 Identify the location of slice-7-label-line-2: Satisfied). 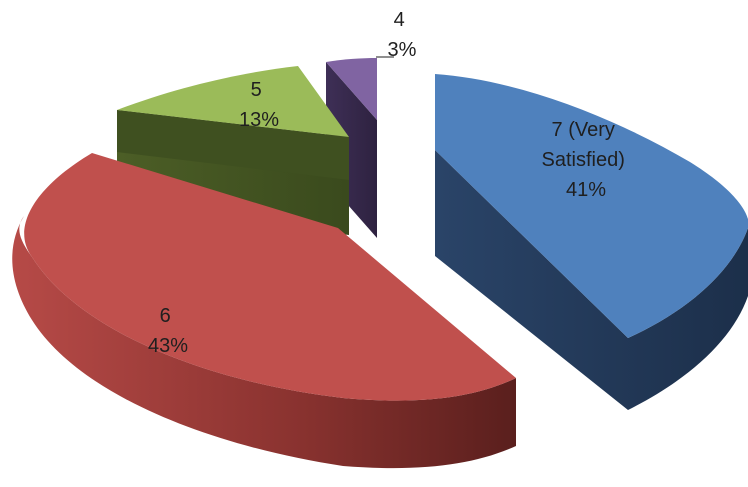
(583, 160).